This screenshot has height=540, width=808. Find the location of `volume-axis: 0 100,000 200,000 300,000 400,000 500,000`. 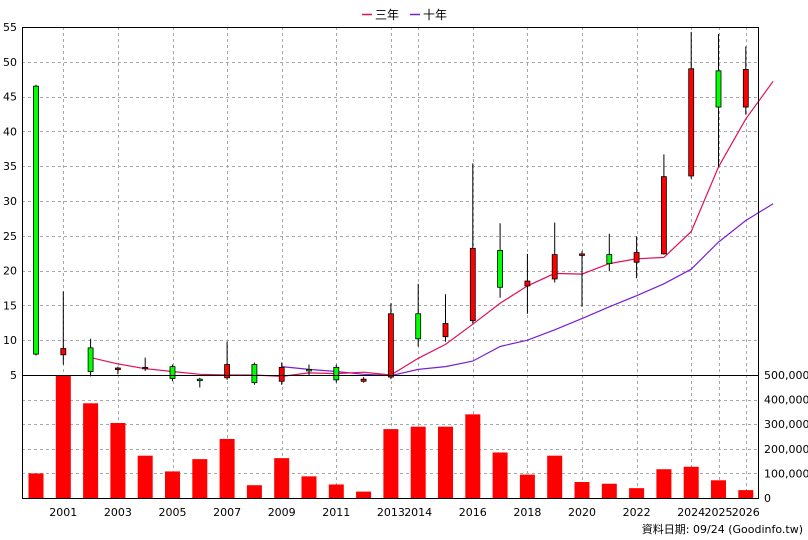

volume-axis: 0 100,000 200,000 300,000 400,000 500,000 is located at coordinates (786, 437).